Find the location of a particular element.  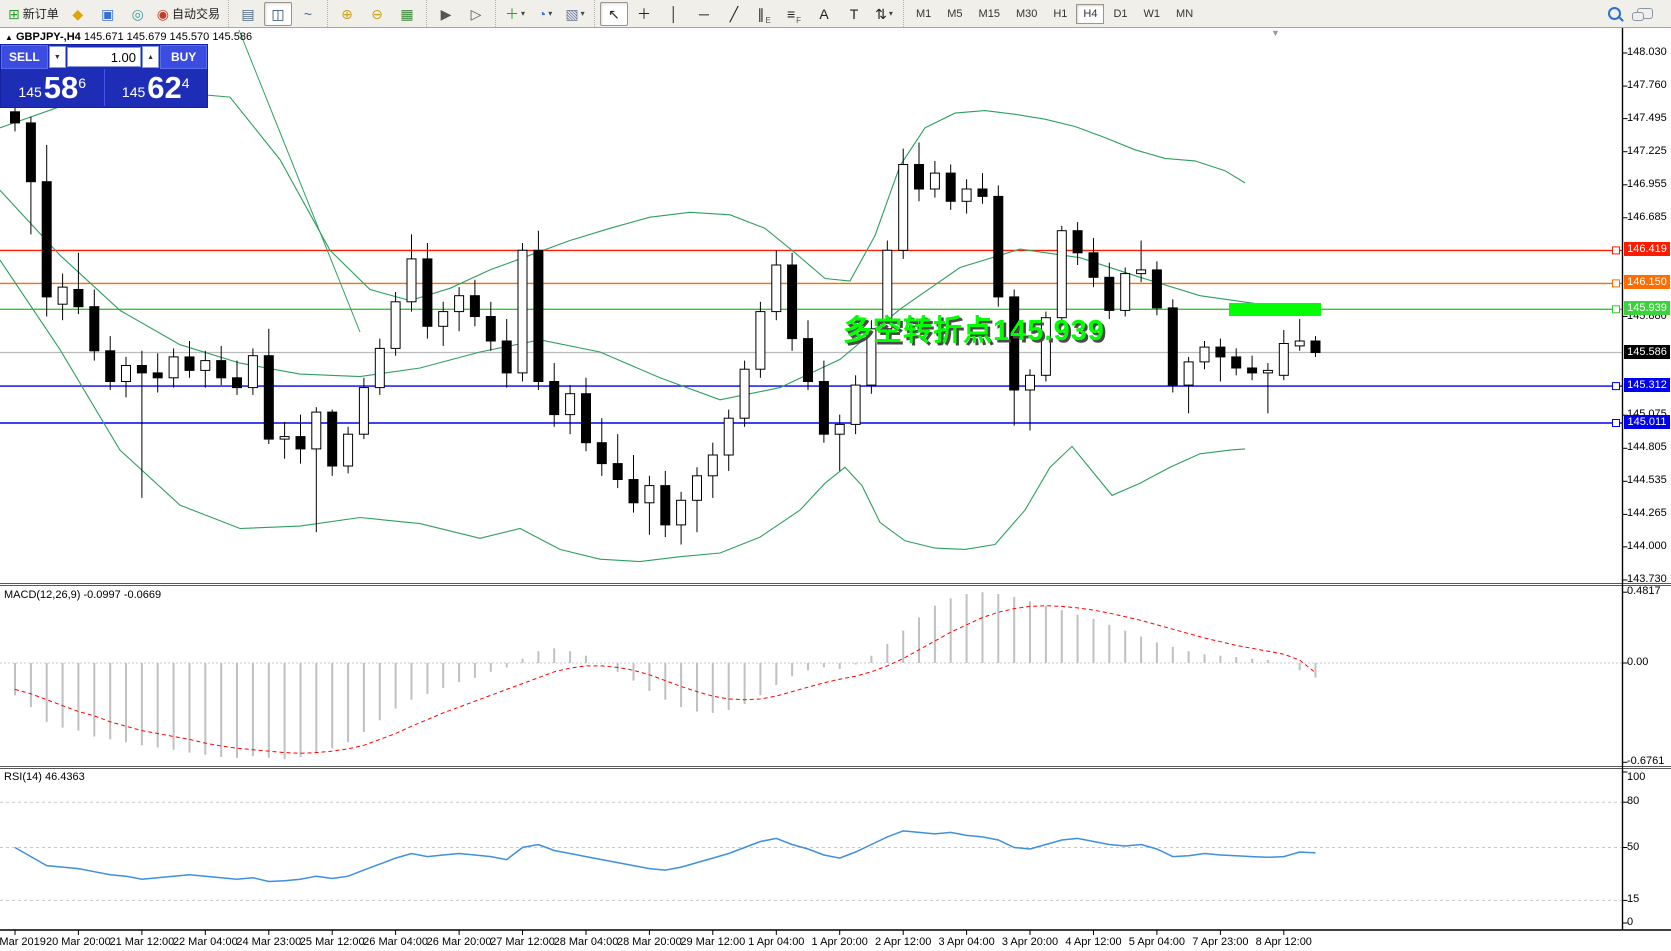

trendline-button: ╱ is located at coordinates (734, 14).